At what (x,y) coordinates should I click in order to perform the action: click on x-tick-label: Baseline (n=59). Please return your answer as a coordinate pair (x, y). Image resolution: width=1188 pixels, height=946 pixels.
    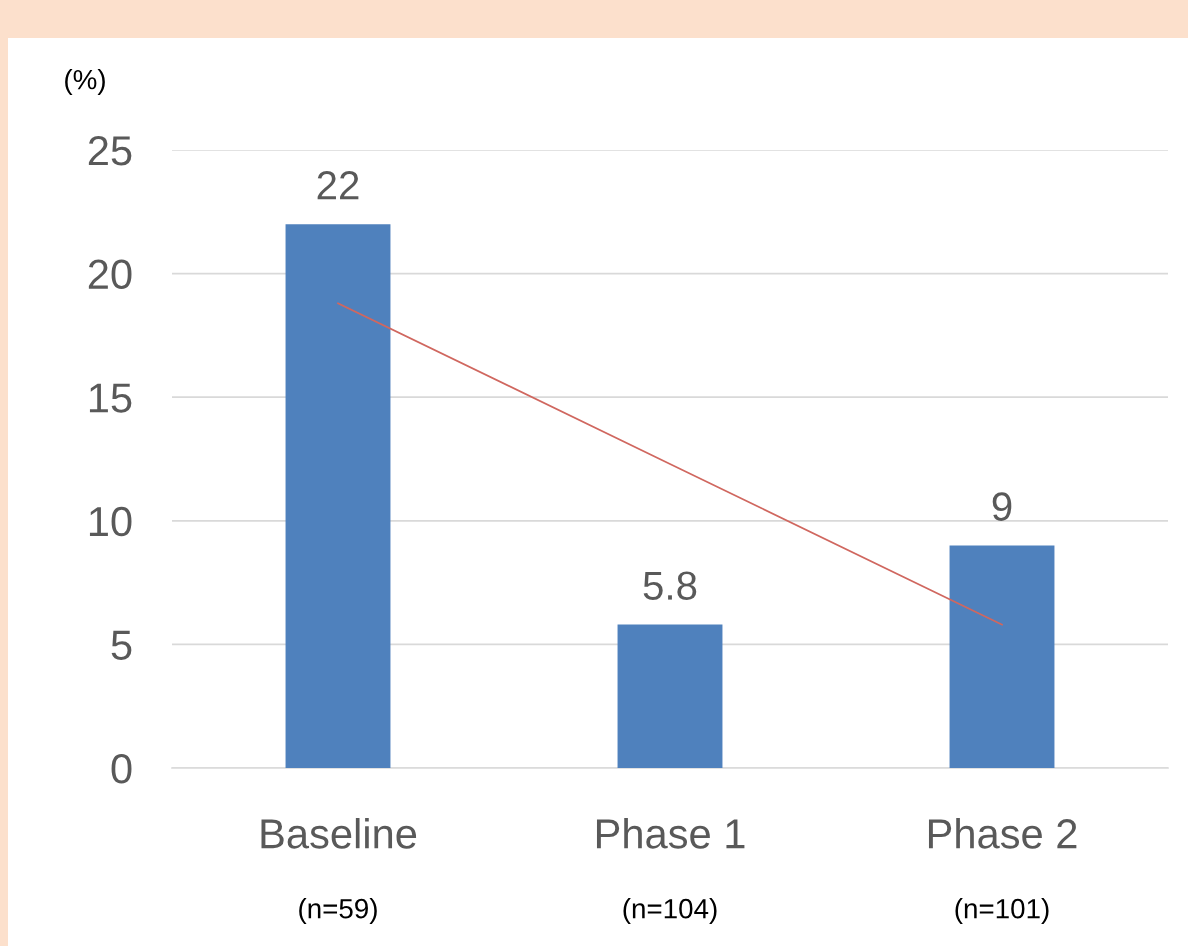
    Looking at the image, I should click on (339, 871).